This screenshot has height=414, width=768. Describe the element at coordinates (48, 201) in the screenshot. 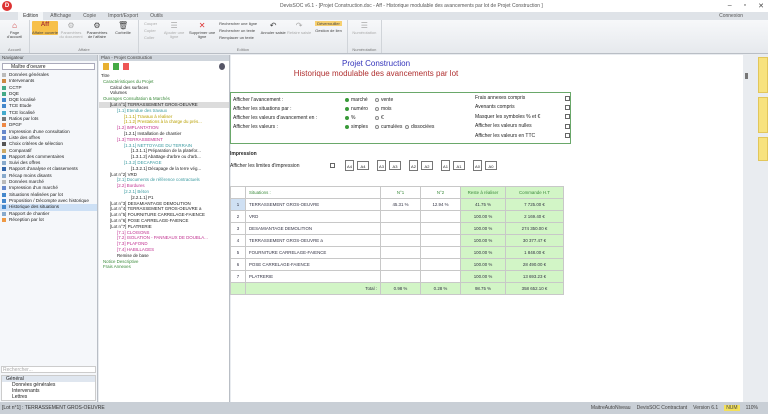

I see `nav-item: Proposition / Décompte avec historique` at that location.